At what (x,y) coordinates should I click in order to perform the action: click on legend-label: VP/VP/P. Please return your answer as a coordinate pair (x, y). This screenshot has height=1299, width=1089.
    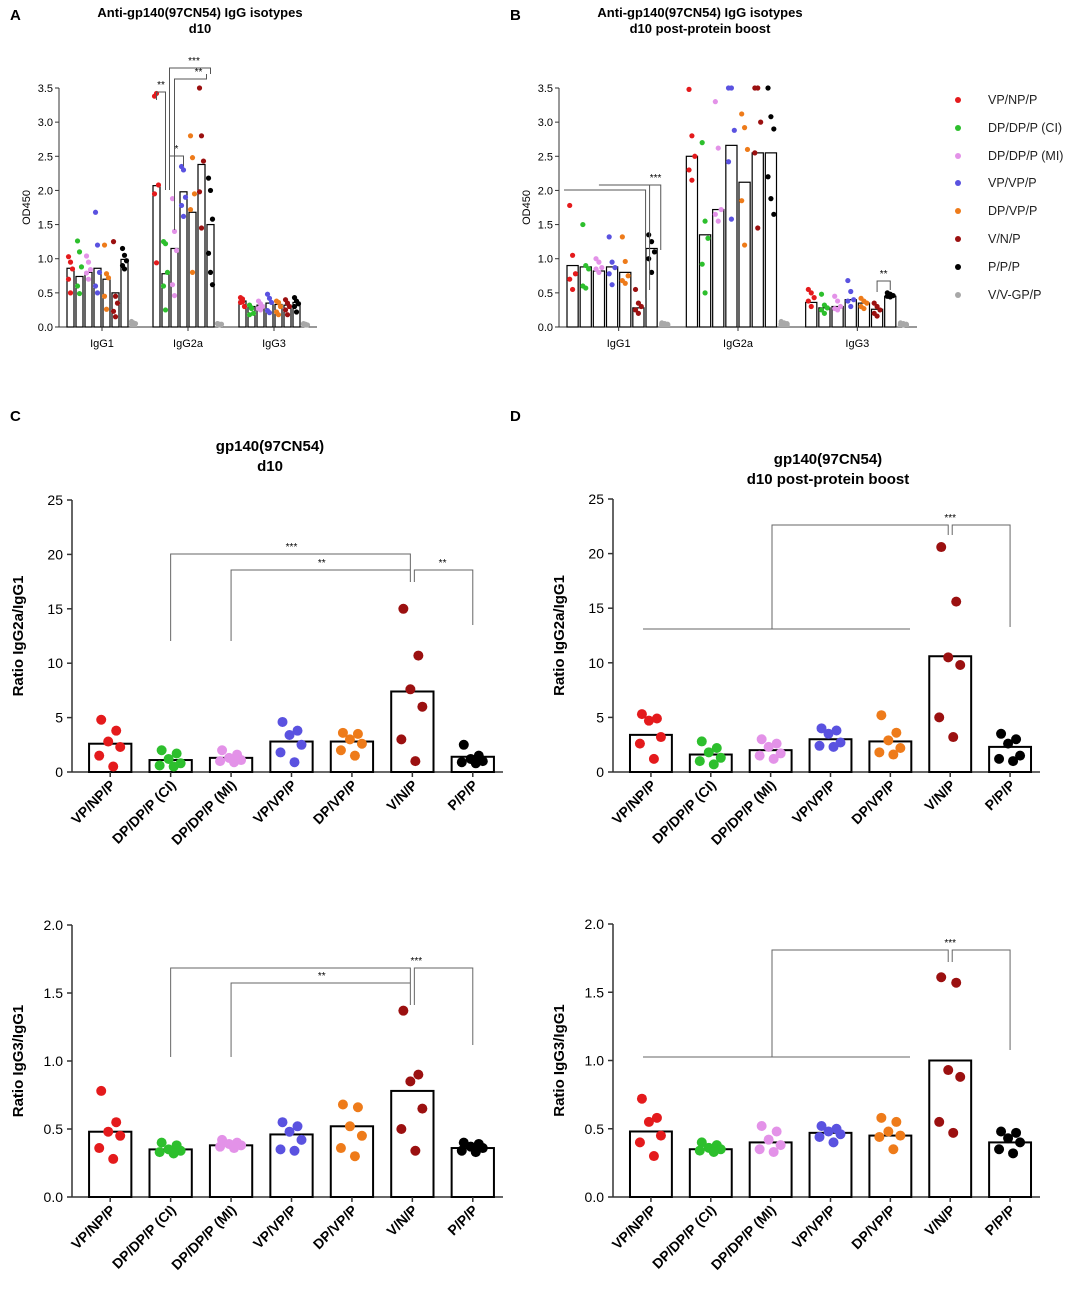
    Looking at the image, I should click on (1012, 183).